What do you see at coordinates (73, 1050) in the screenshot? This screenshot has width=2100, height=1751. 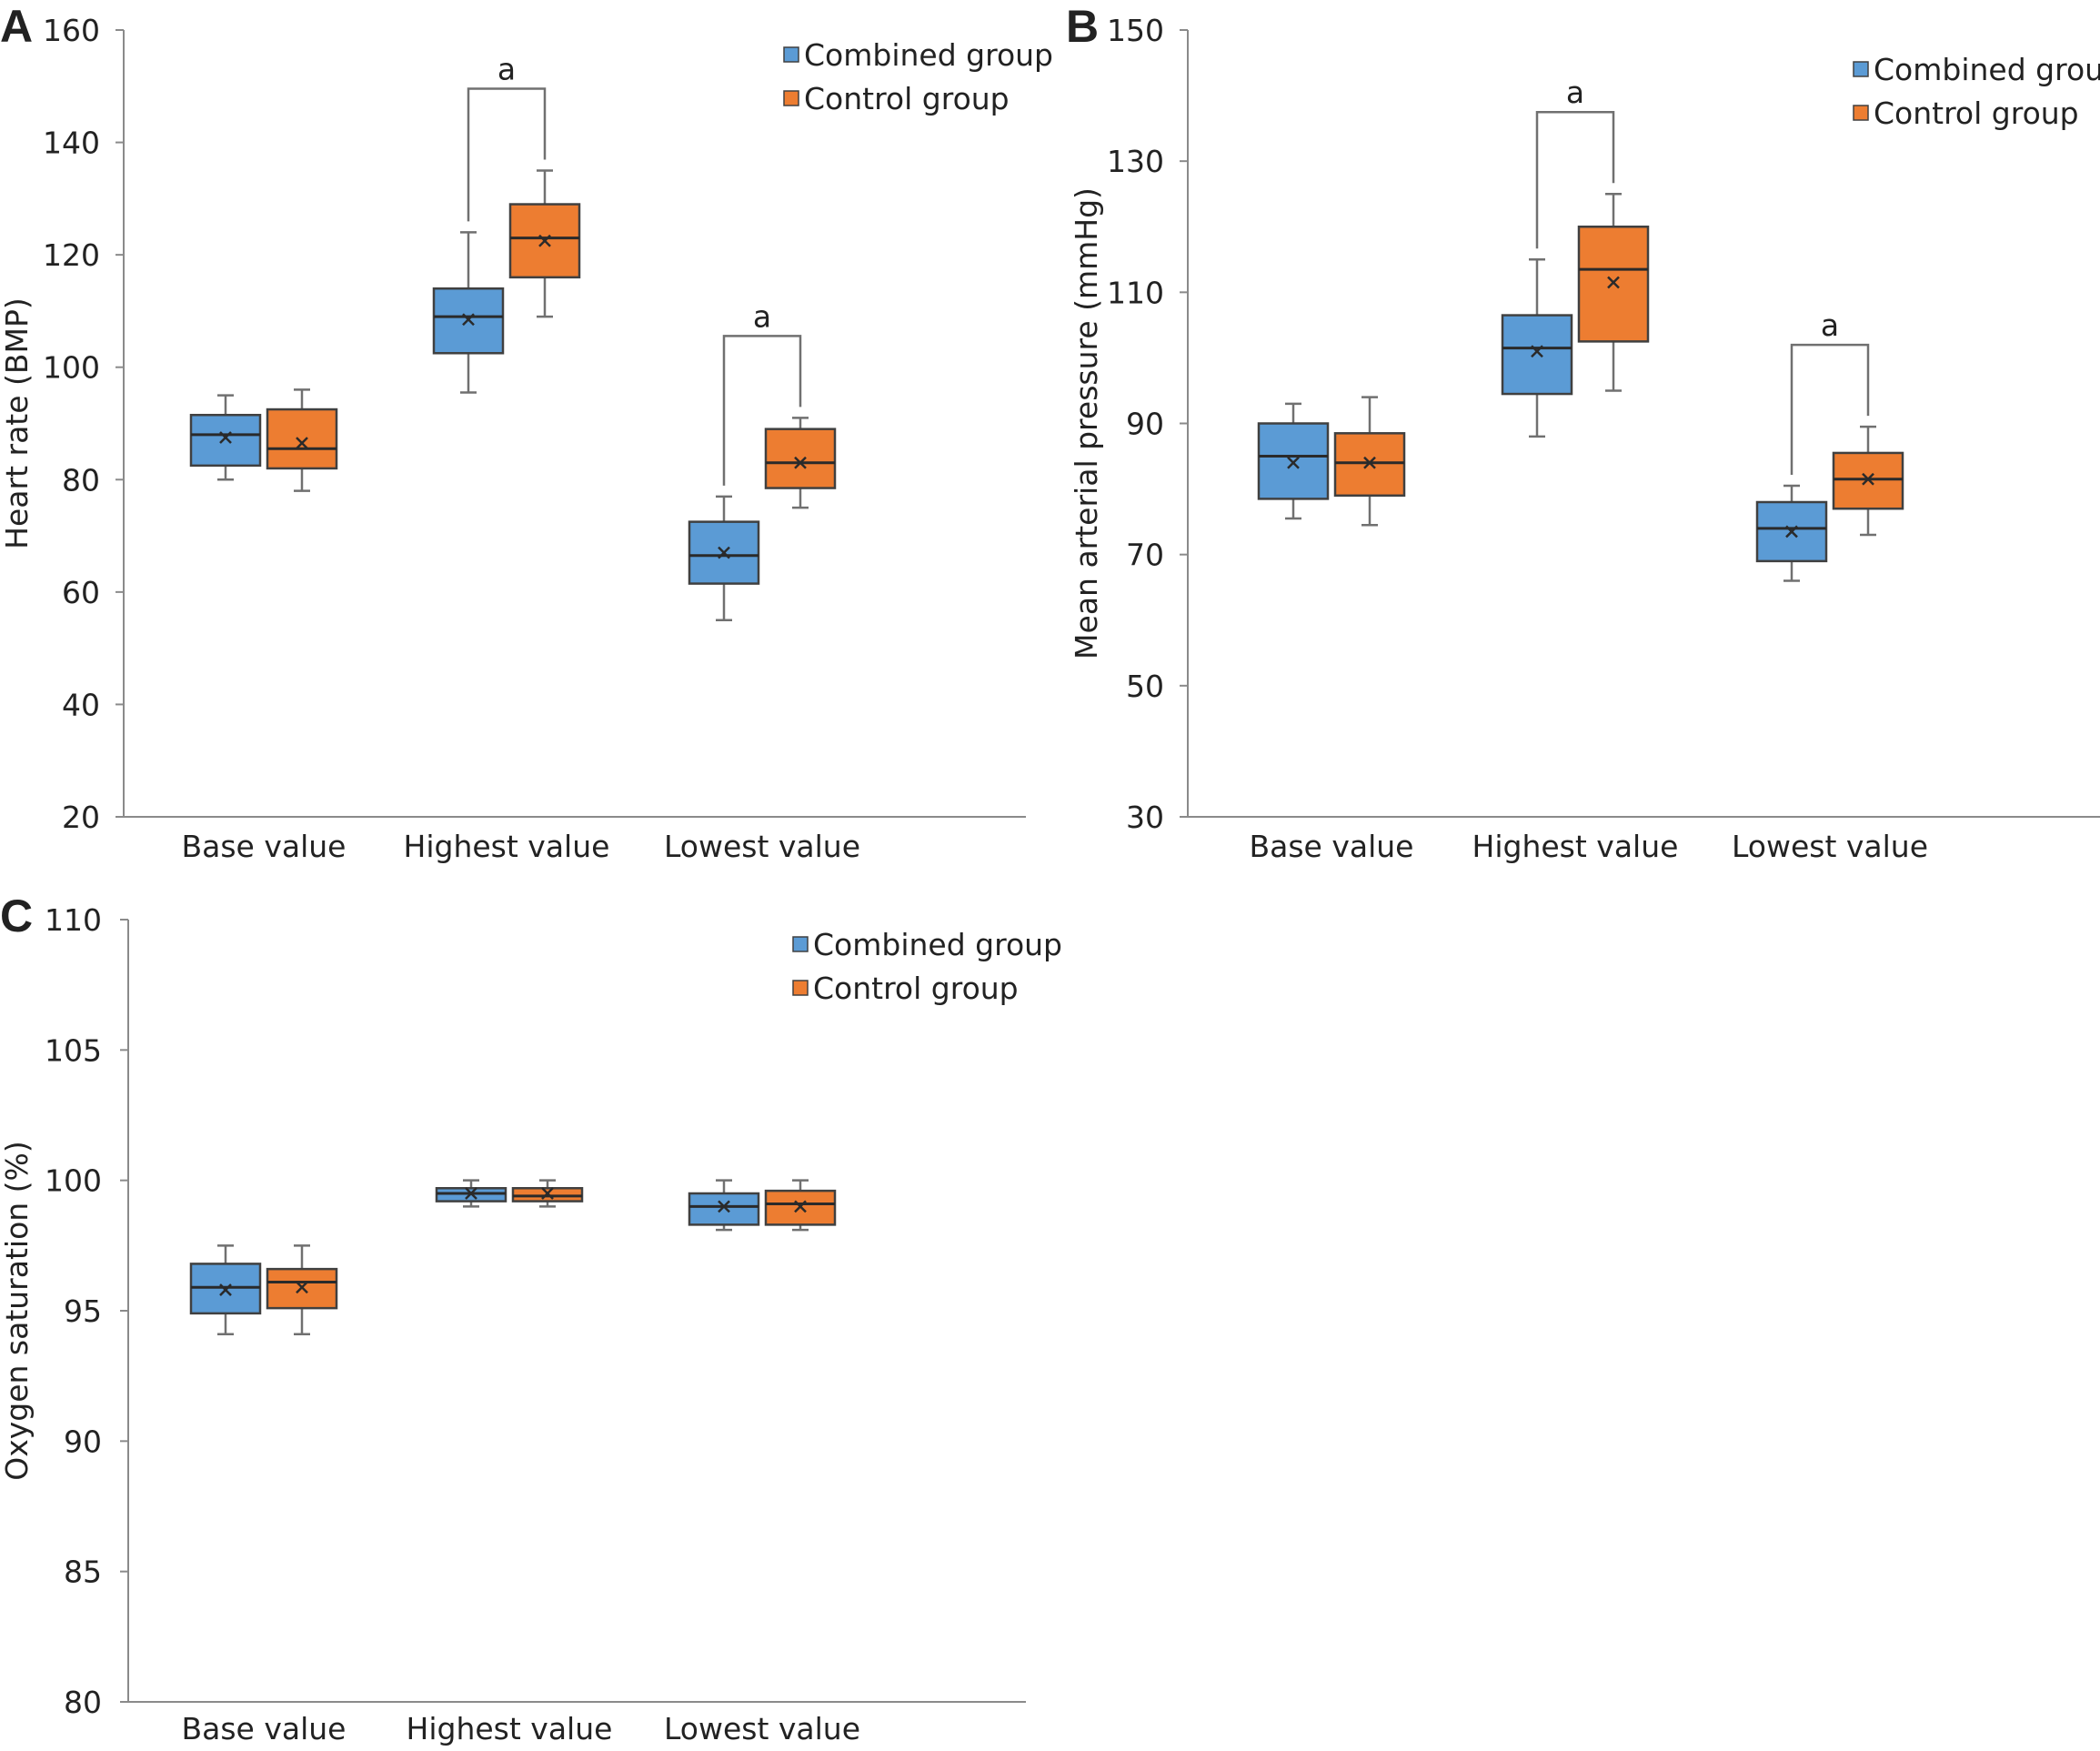 I see `y-tick-label: 105` at bounding box center [73, 1050].